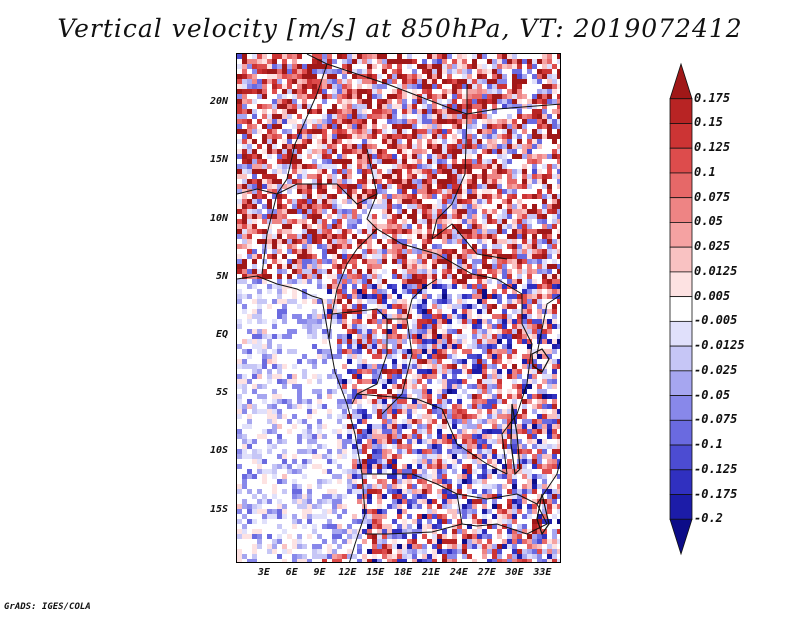 This screenshot has width=800, height=618. I want to click on colorbar-box, so click(681, 284).